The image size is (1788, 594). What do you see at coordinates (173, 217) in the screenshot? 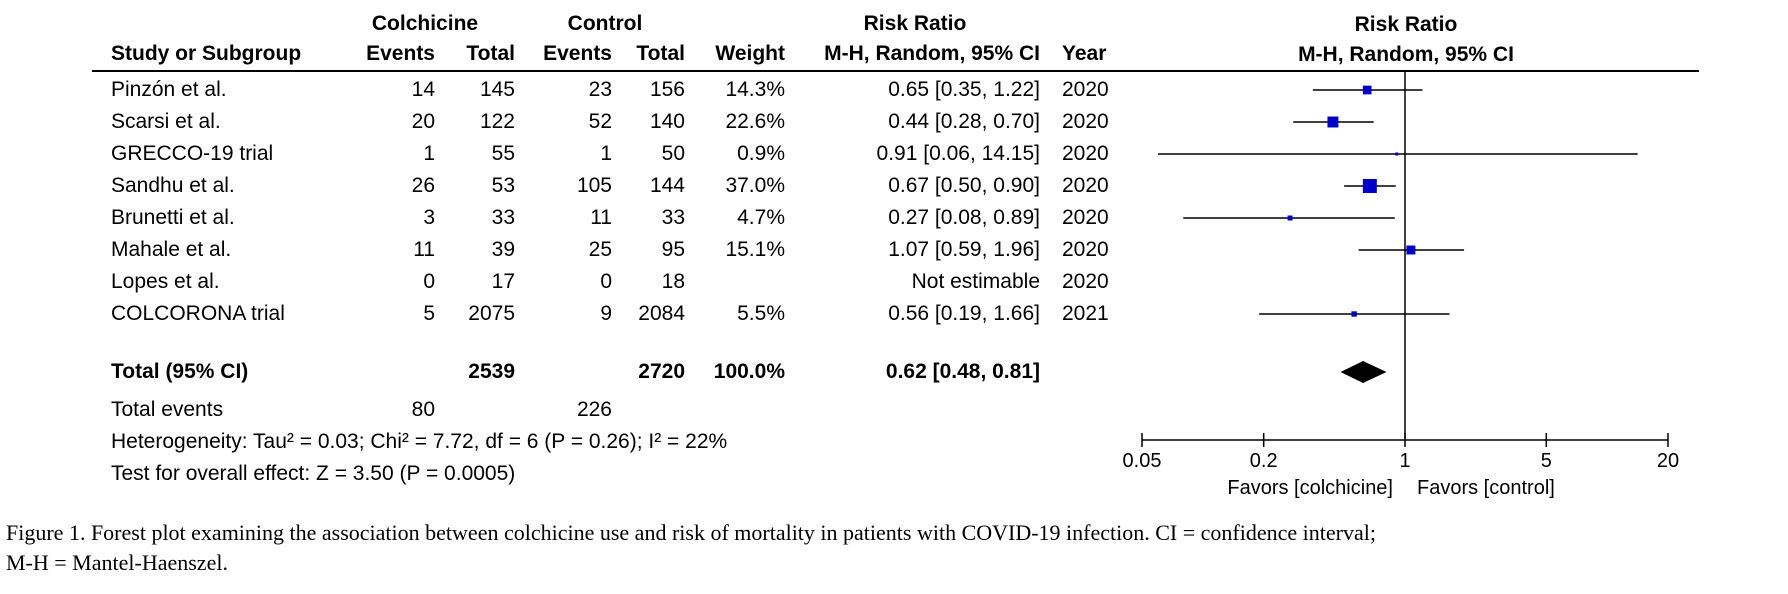
I see `study-name: Brunetti et al.` at bounding box center [173, 217].